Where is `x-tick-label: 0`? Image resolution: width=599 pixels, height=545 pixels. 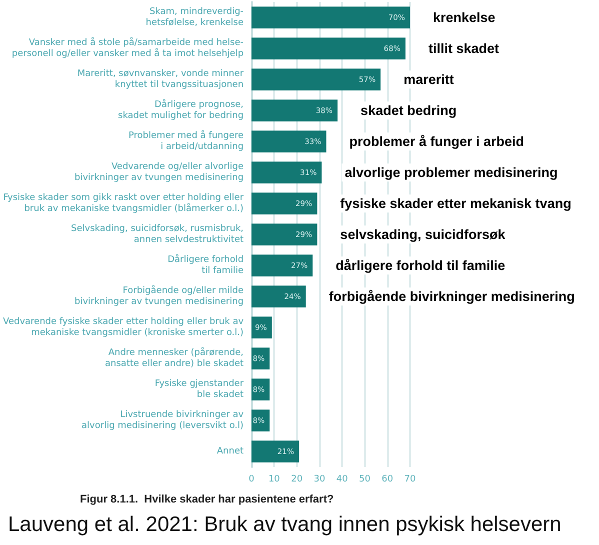
x-tick-label: 0 is located at coordinates (251, 479).